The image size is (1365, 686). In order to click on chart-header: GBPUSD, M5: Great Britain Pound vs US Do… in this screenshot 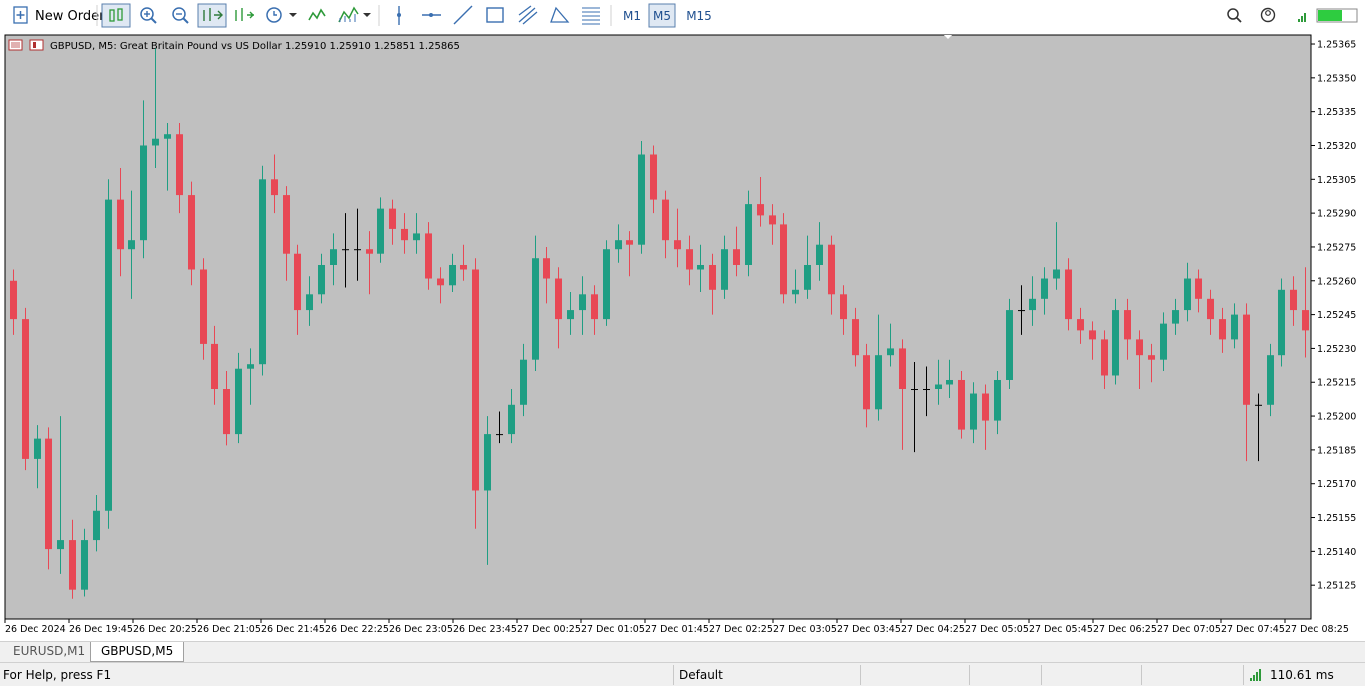, I will do `click(255, 46)`.